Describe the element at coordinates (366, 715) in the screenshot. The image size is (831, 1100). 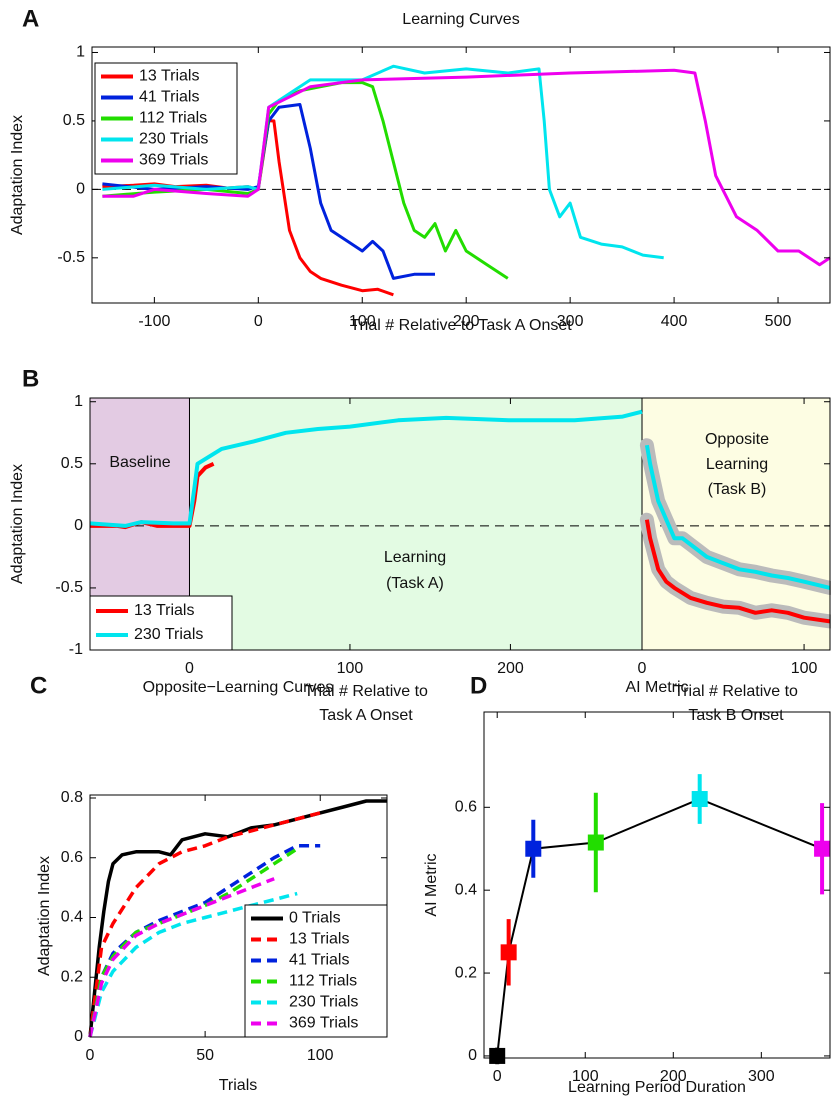
I see `x-axis-label: Task A Onset` at that location.